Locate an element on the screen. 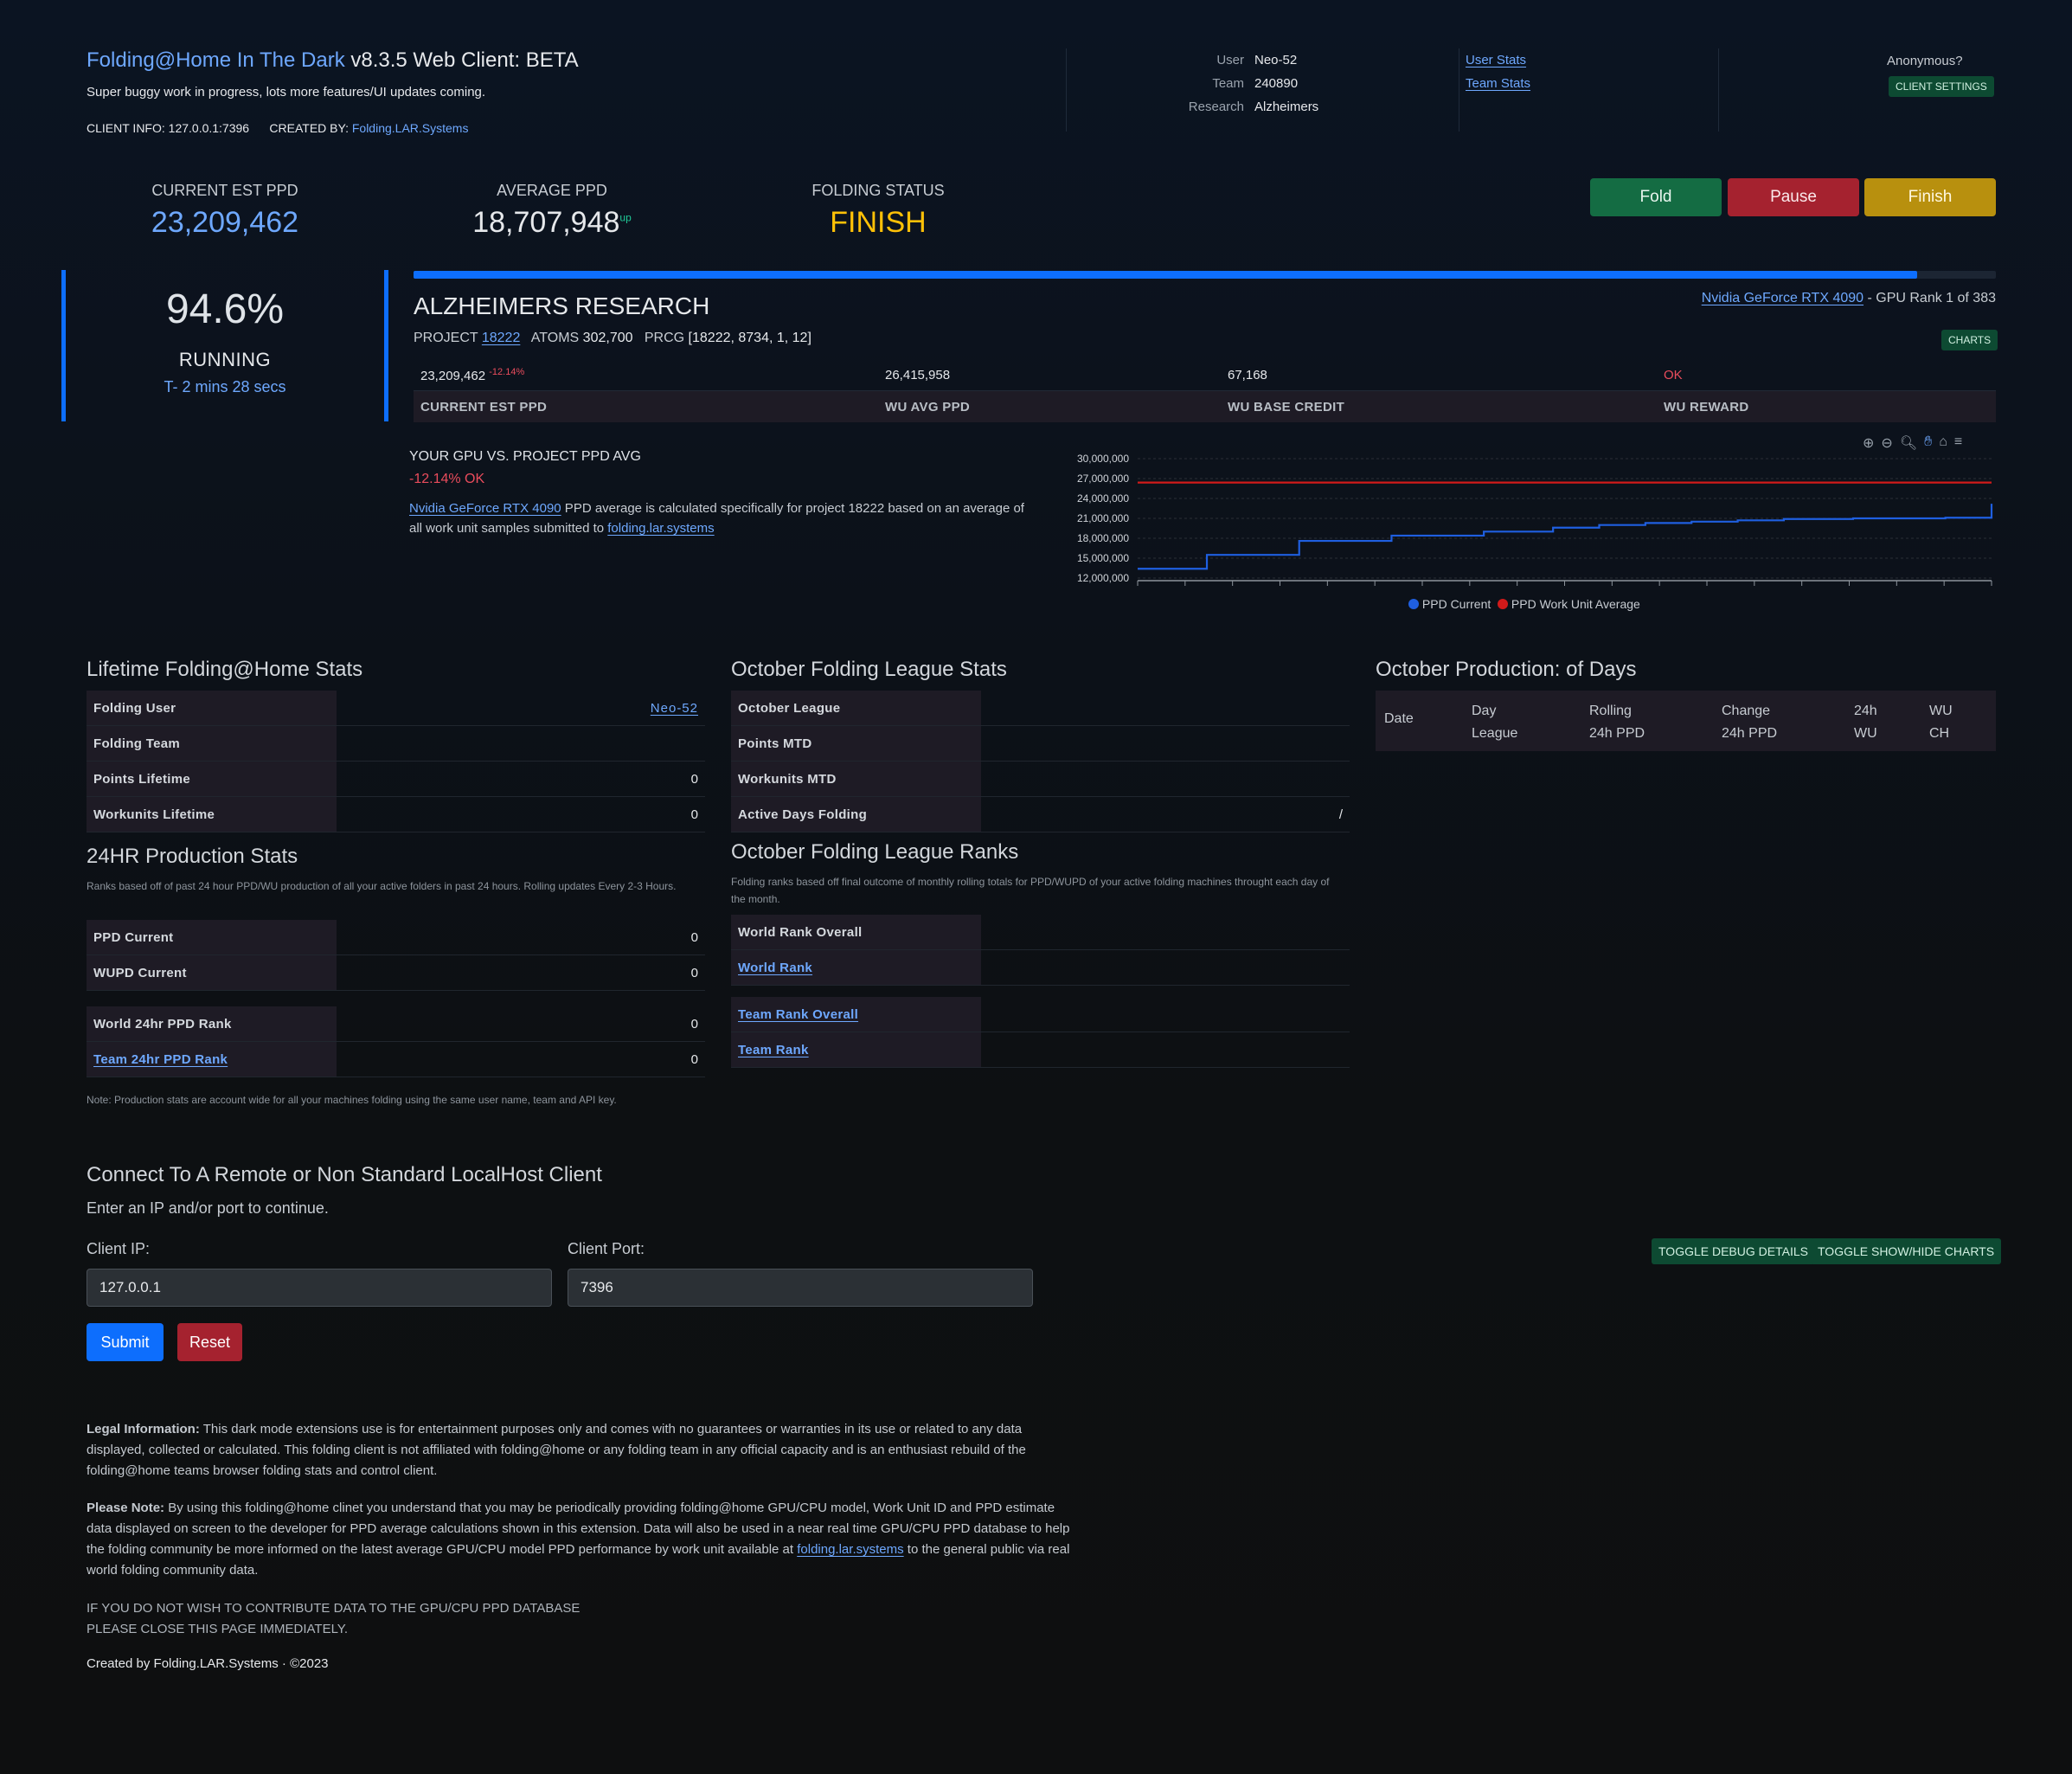 The width and height of the screenshot is (2072, 1774). comparison-site-link: folding.lar.systems is located at coordinates (661, 528).